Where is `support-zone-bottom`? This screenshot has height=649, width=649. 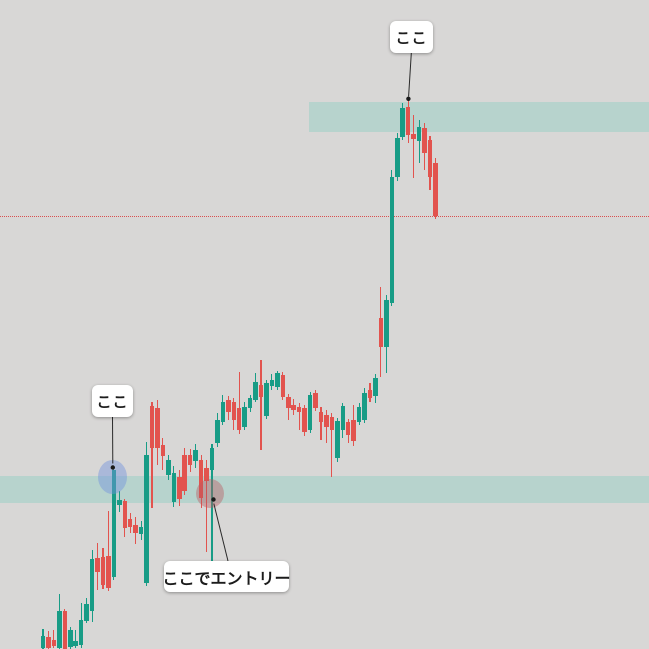 support-zone-bottom is located at coordinates (324, 489).